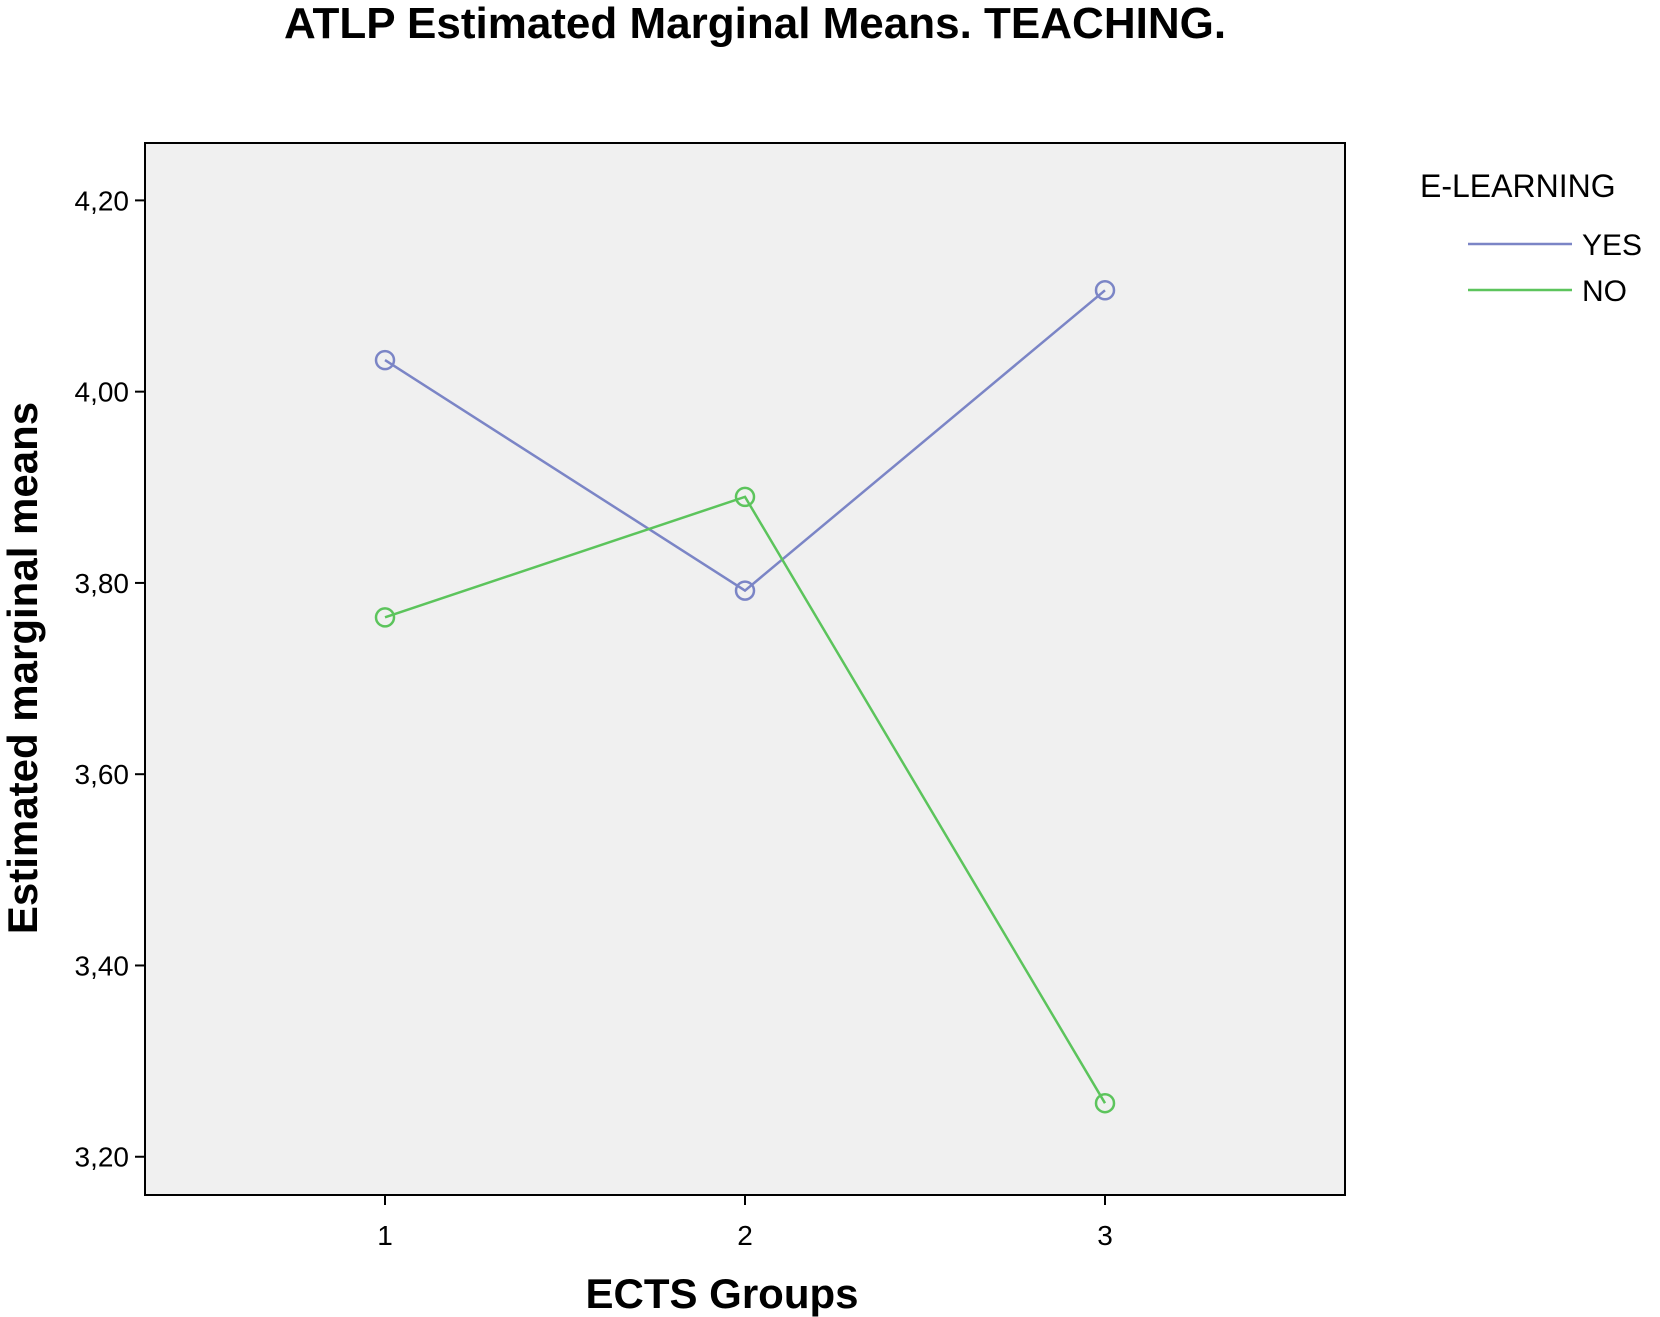 The height and width of the screenshot is (1317, 1660). What do you see at coordinates (23, 668) in the screenshot?
I see `y-axis-title: Estimated marginal means` at bounding box center [23, 668].